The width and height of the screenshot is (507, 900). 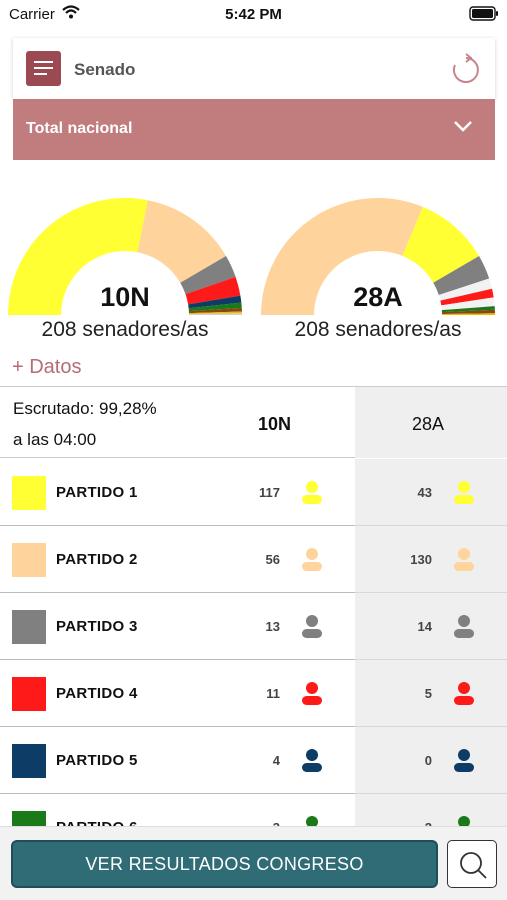 I want to click on gauge-28a: 28A 208 senadores/as, so click(x=378, y=265).